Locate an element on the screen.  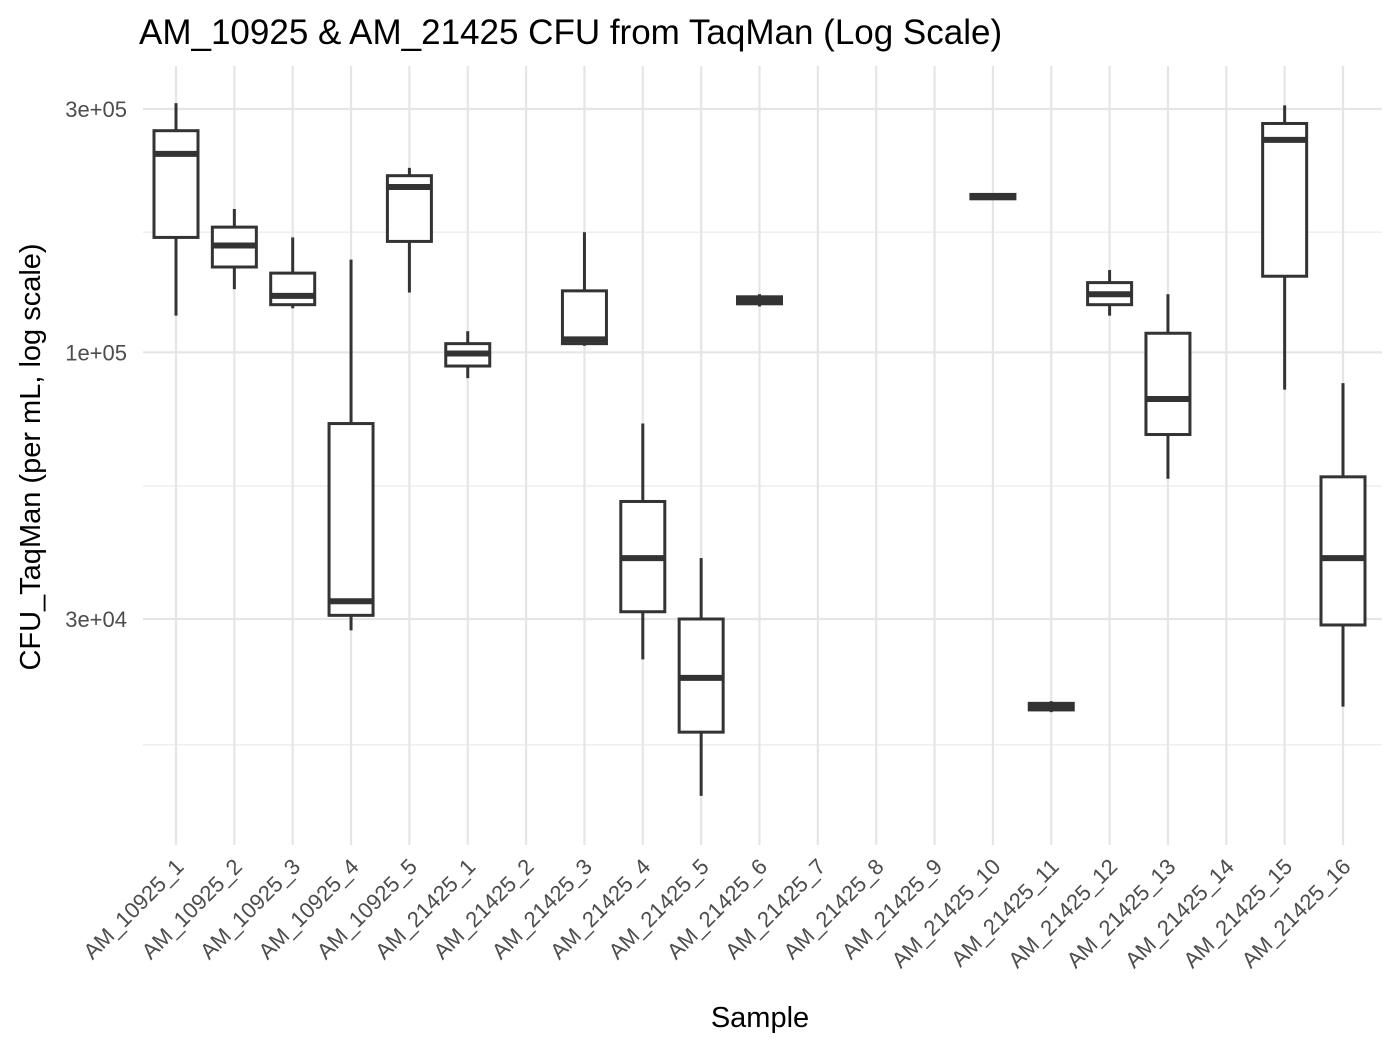
x-axis-title: Sample is located at coordinates (760, 1018).